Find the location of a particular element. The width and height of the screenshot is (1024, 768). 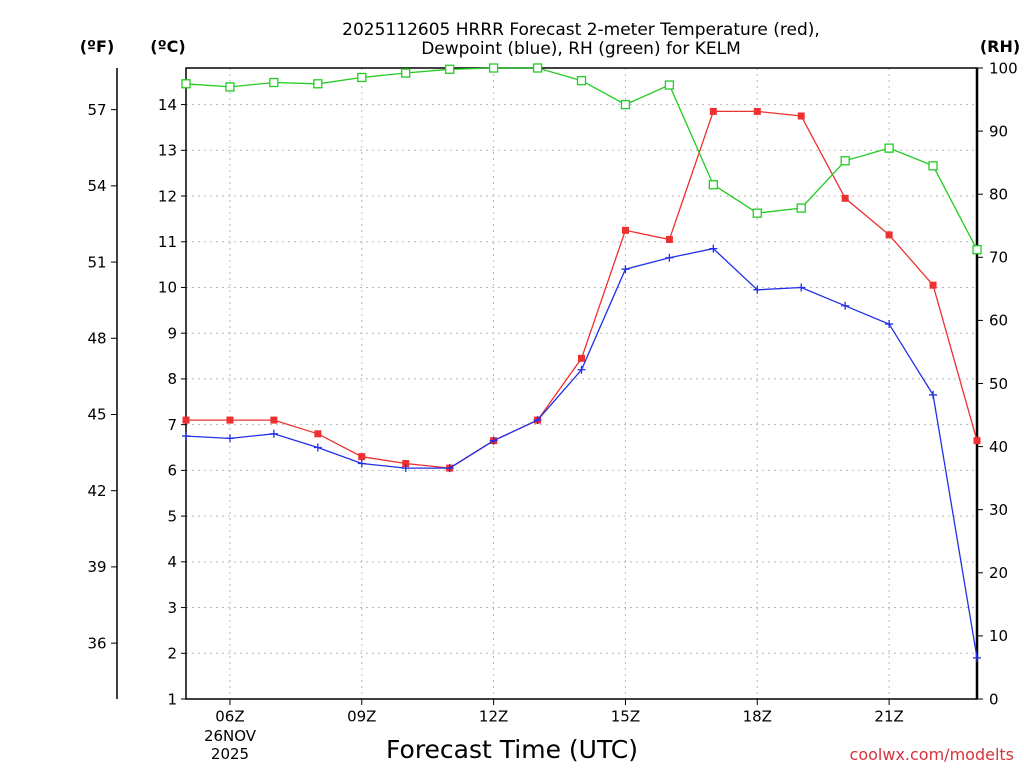

rh-tick-label-80: 80 is located at coordinates (998, 194).